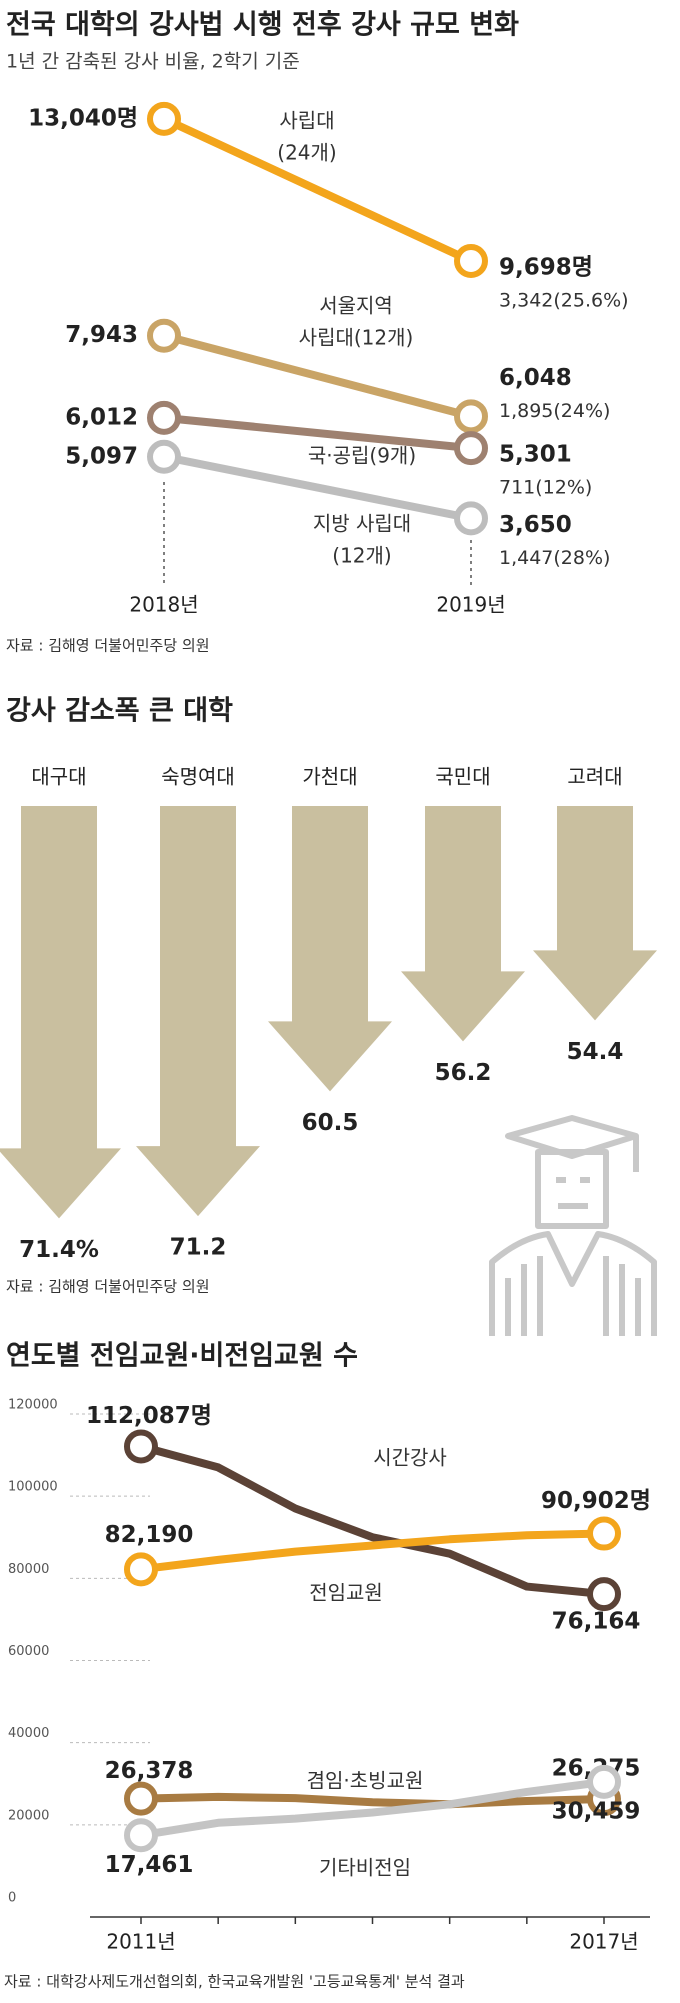 Image resolution: width=680 pixels, height=2003 pixels. Describe the element at coordinates (149, 1416) in the screenshot. I see `value-label: 112,087명` at that location.